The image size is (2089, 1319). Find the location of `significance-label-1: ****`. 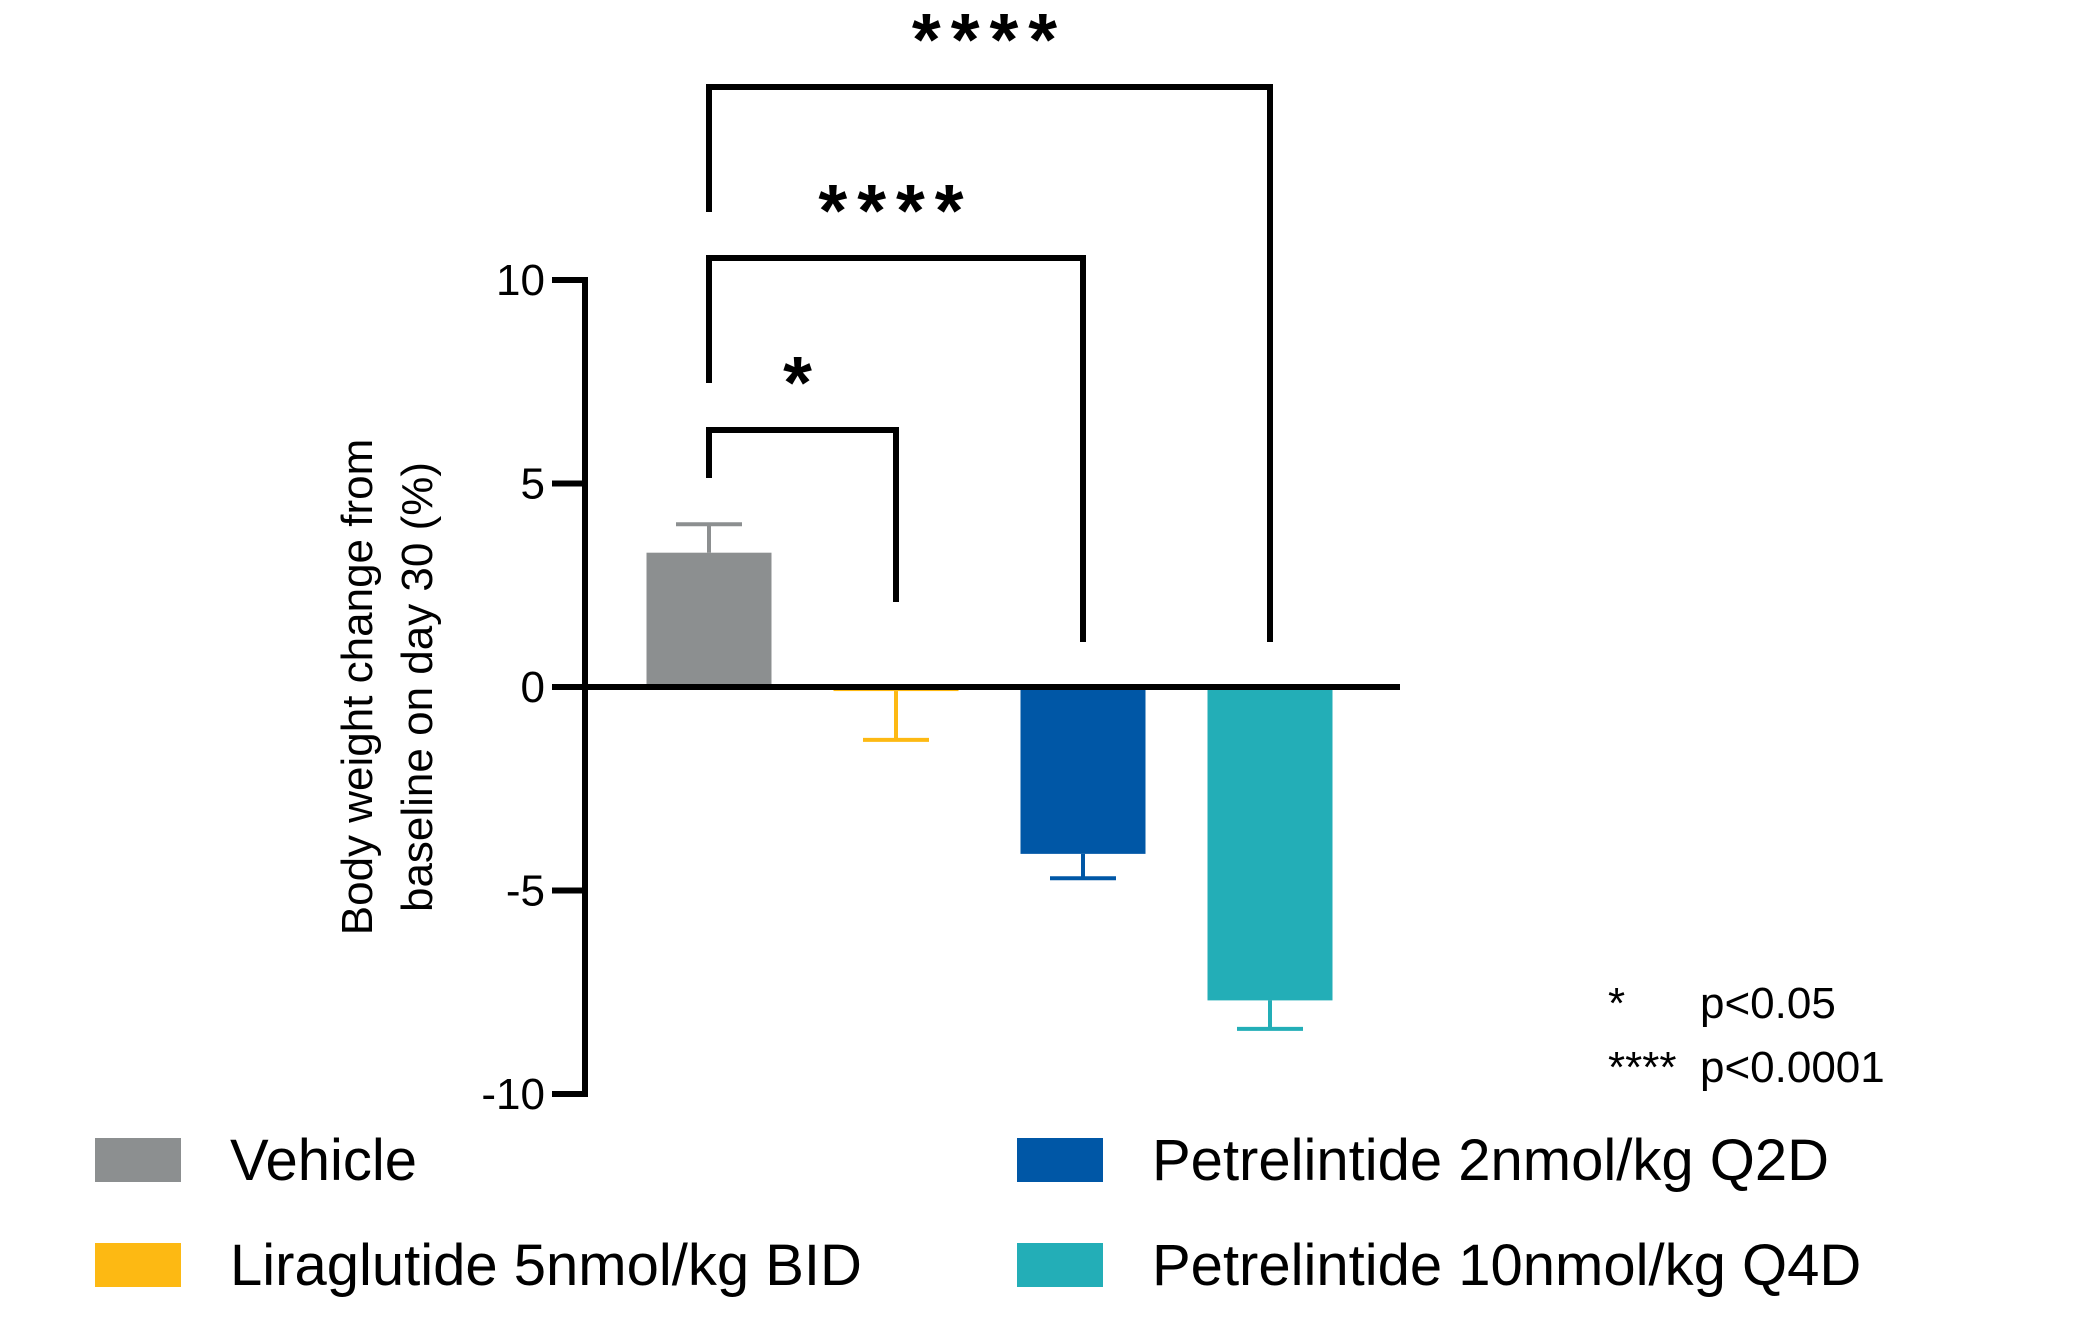

significance-label-1: **** is located at coordinates (895, 210).